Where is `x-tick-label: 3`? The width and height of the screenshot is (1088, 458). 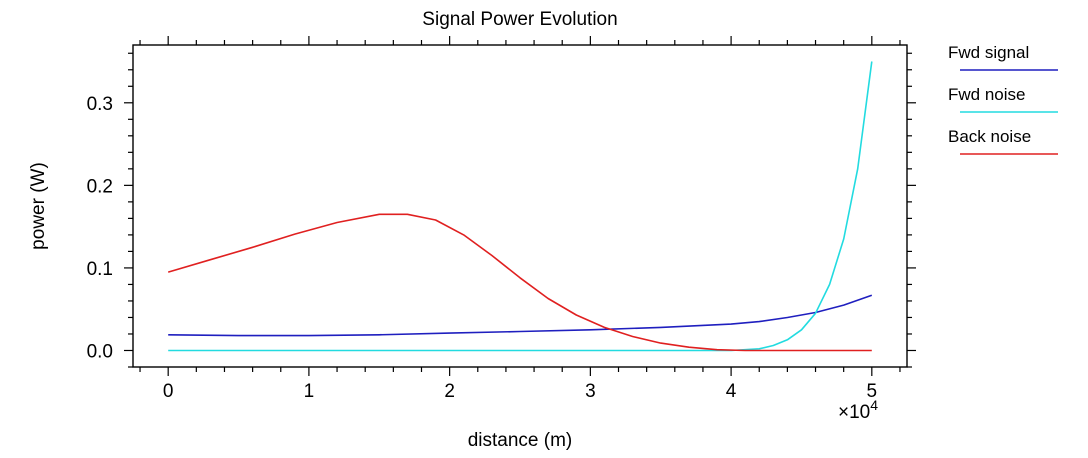 x-tick-label: 3 is located at coordinates (590, 391).